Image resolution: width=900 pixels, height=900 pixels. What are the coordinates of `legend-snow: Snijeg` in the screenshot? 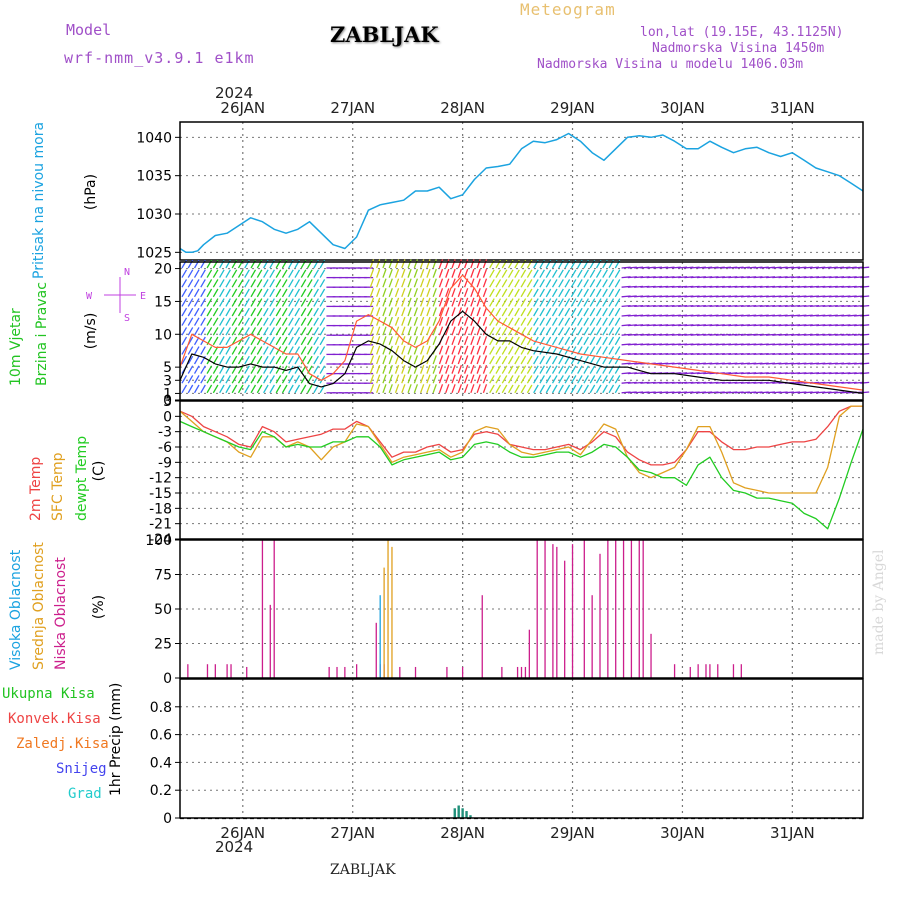 It's located at (81, 769).